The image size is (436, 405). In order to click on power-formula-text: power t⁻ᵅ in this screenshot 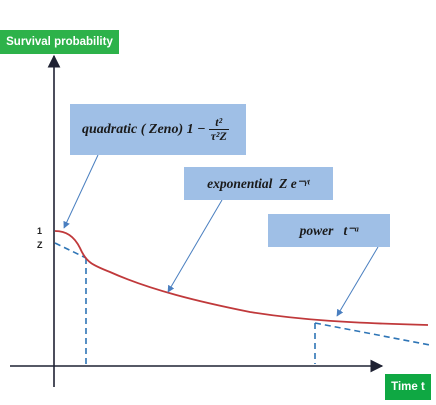, I will do `click(329, 230)`.